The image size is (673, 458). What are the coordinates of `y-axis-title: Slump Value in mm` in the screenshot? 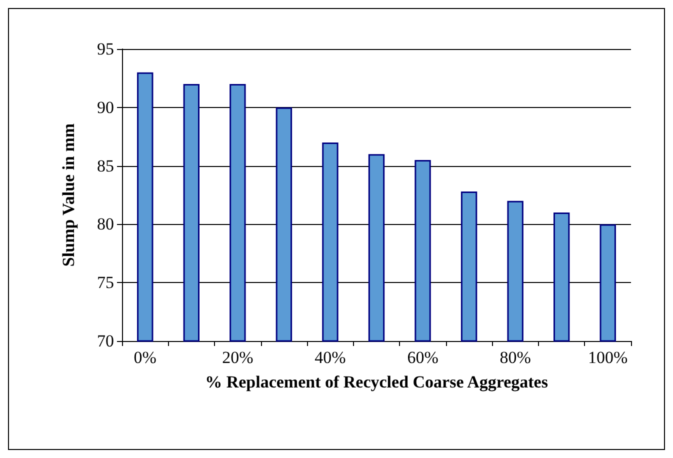 It's located at (68, 195).